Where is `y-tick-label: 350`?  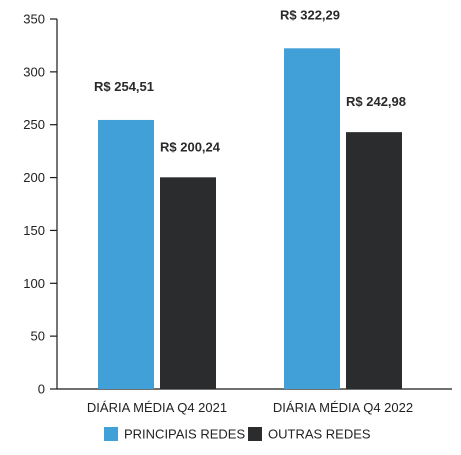
y-tick-label: 350 is located at coordinates (34, 19).